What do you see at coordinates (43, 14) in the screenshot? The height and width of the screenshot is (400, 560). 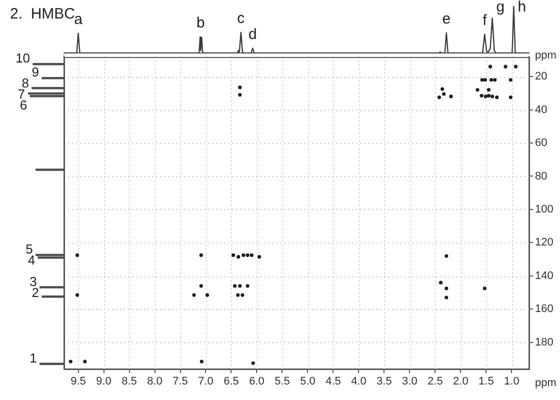 I see `chart-title: 2. HMBC` at bounding box center [43, 14].